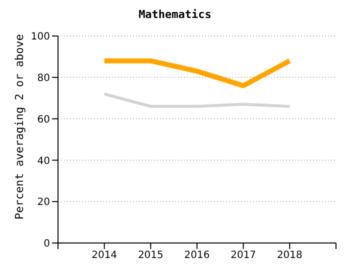 This screenshot has width=350, height=275. What do you see at coordinates (289, 256) in the screenshot?
I see `x-tick-label: 2018` at bounding box center [289, 256].